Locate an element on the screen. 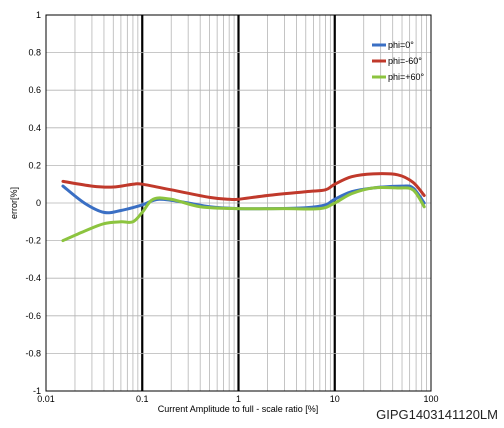 The width and height of the screenshot is (504, 428). y-axis-label: error[%] is located at coordinates (14, 203).